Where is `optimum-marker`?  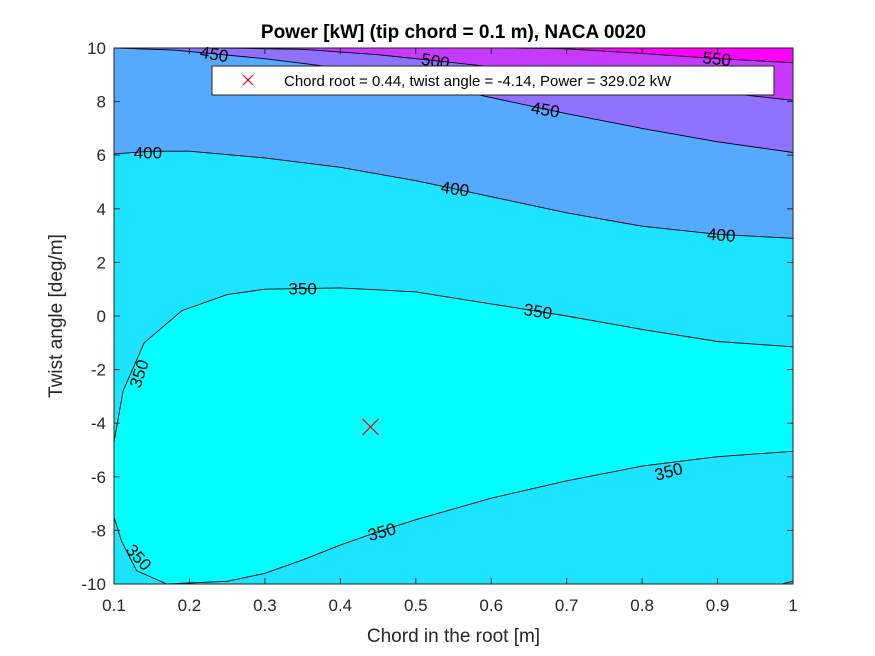 optimum-marker is located at coordinates (370, 427).